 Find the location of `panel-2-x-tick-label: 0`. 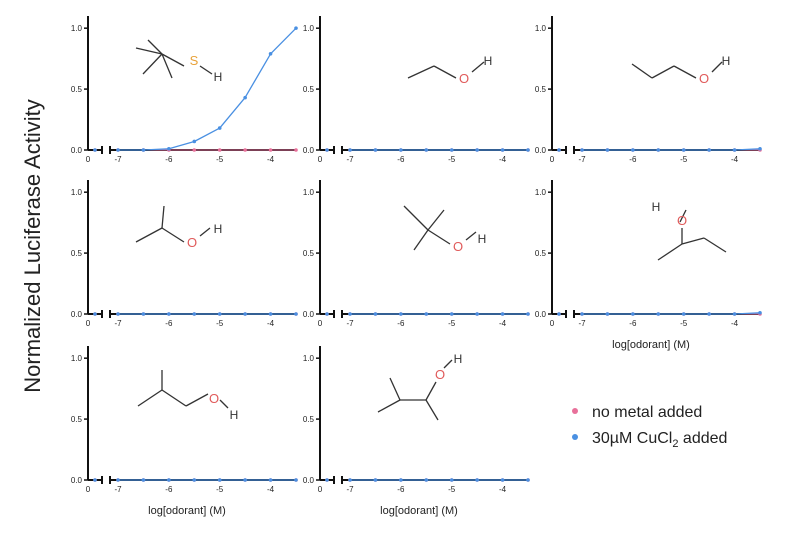

panel-2-x-tick-label: 0 is located at coordinates (320, 159).